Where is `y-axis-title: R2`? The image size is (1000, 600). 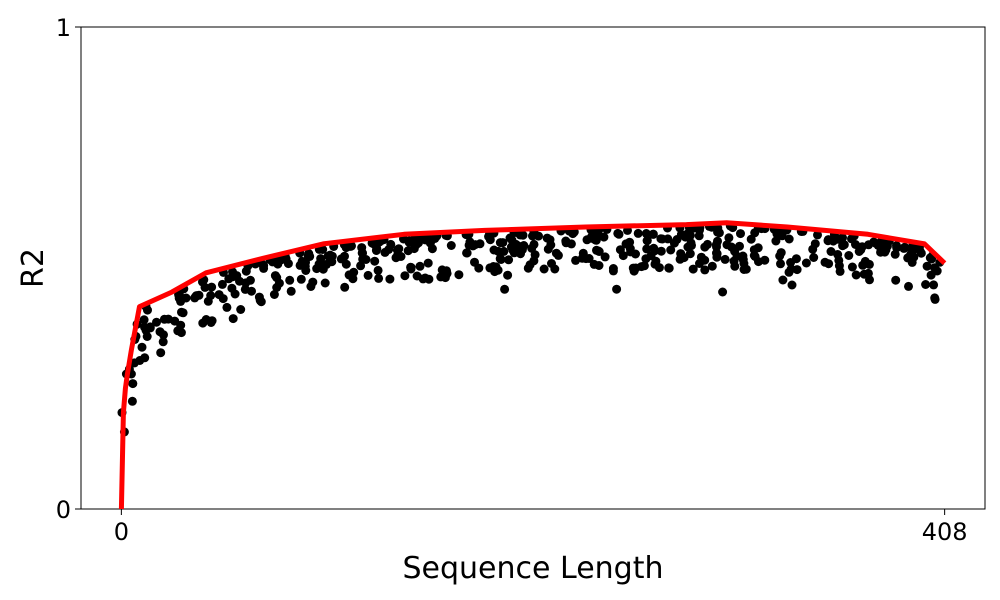 y-axis-title: R2 is located at coordinates (33, 268).